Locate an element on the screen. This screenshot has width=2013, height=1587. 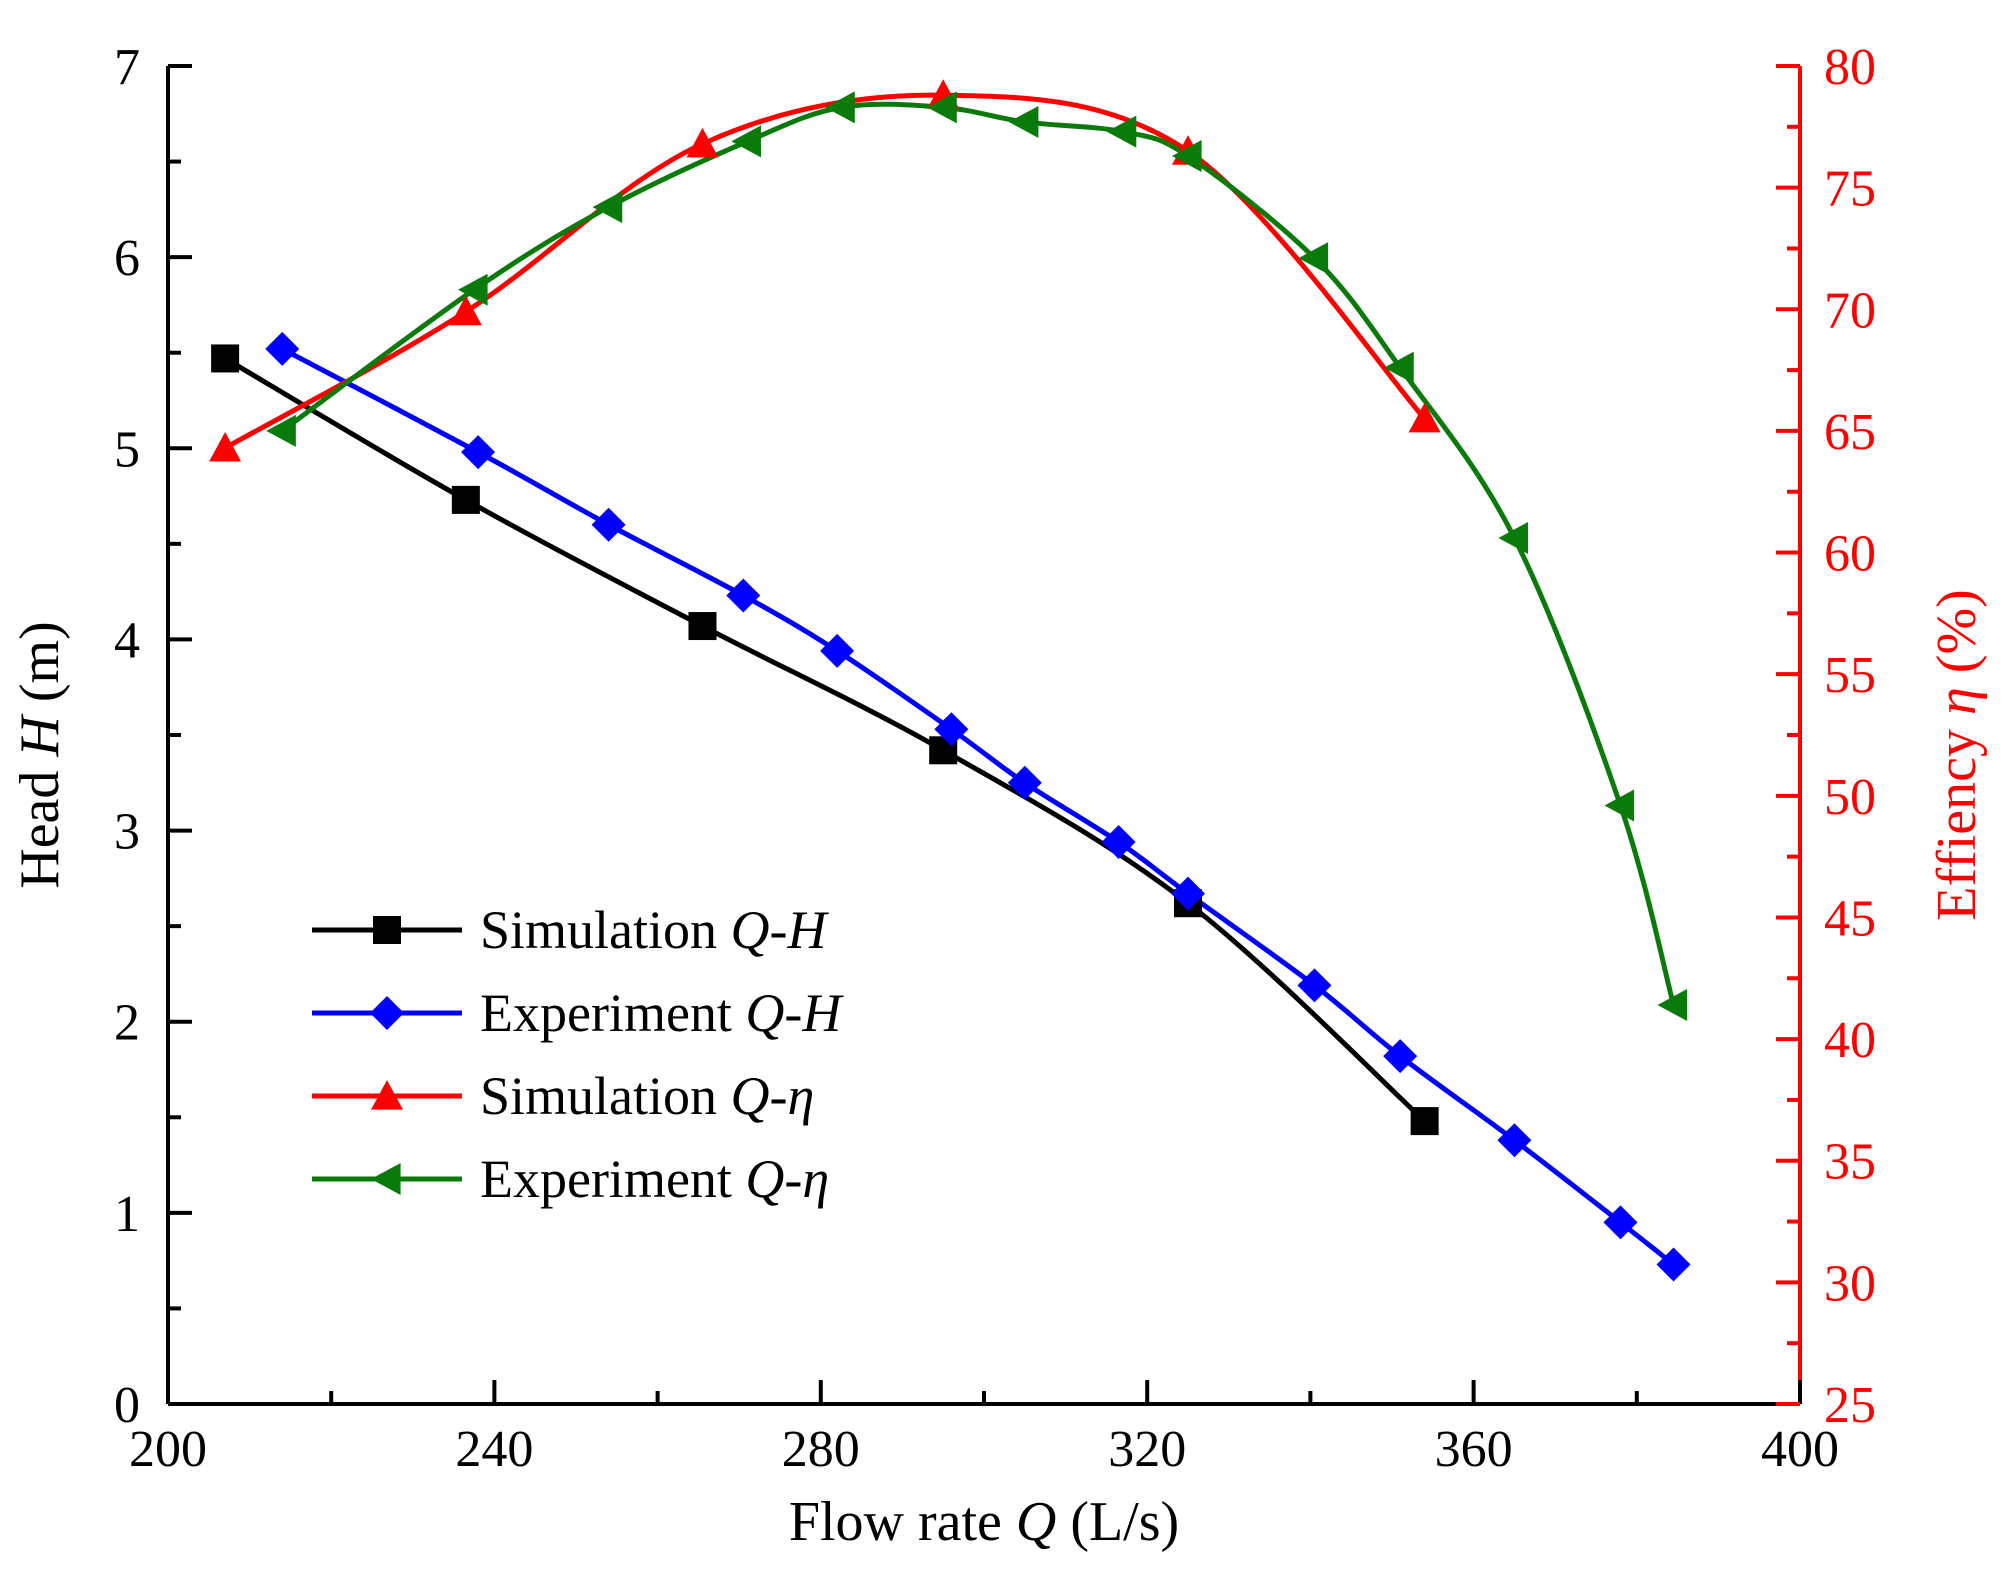
legend-item-simulation-q-eta: Simulation Q-η is located at coordinates (647, 1096).